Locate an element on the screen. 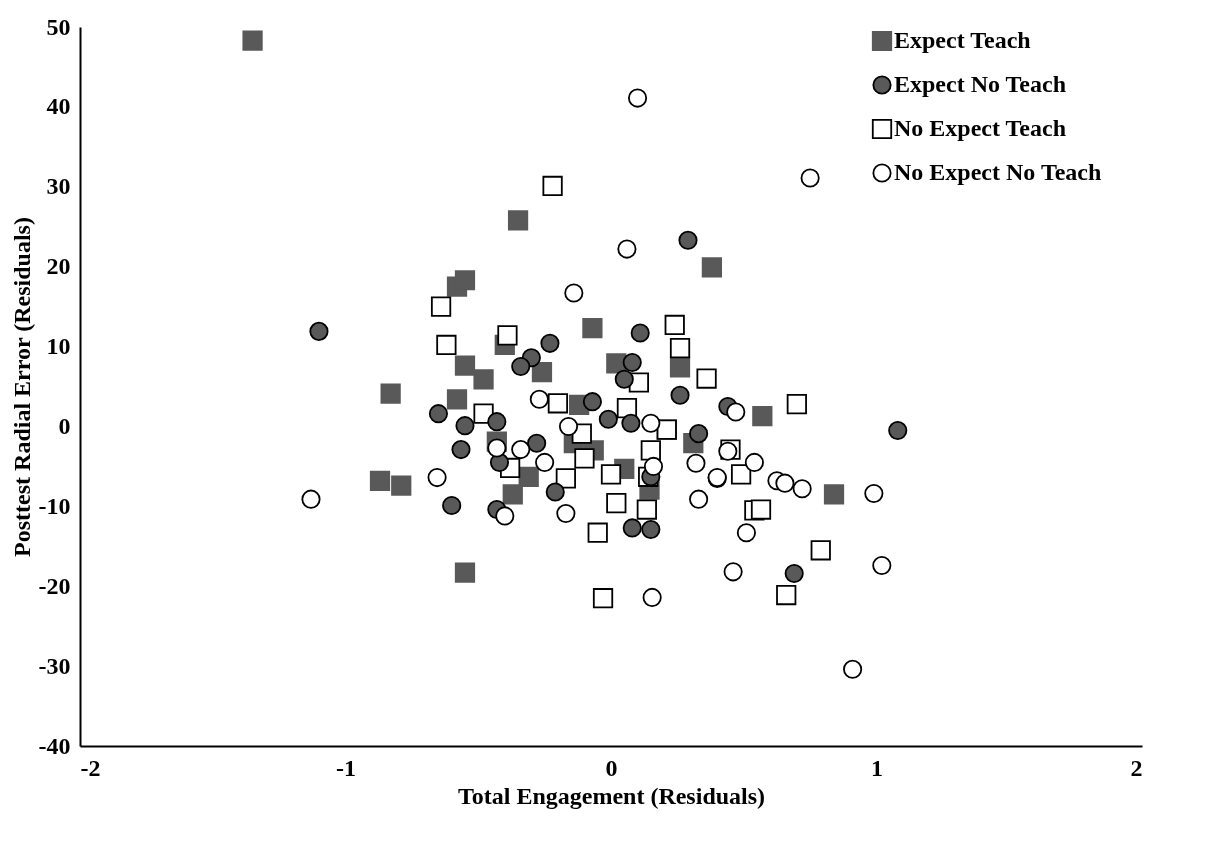 Image resolution: width=1209 pixels, height=841 pixels. y-tick-label: 30 is located at coordinates (58, 186).